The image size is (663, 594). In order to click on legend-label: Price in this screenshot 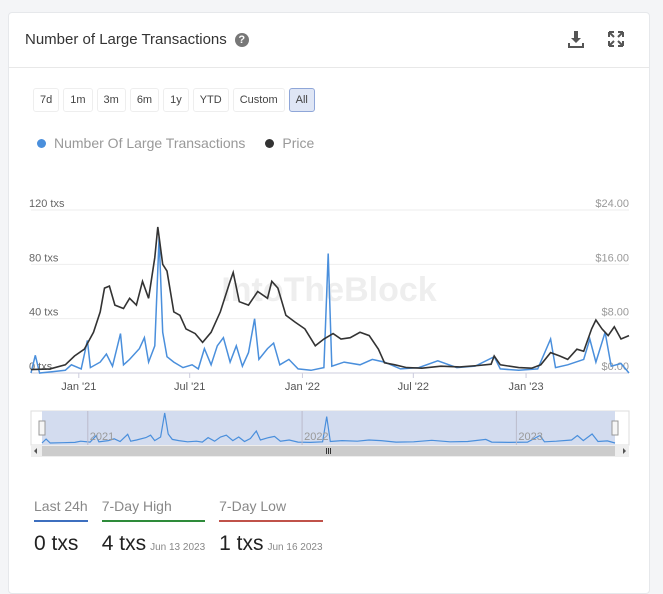, I will do `click(298, 143)`.